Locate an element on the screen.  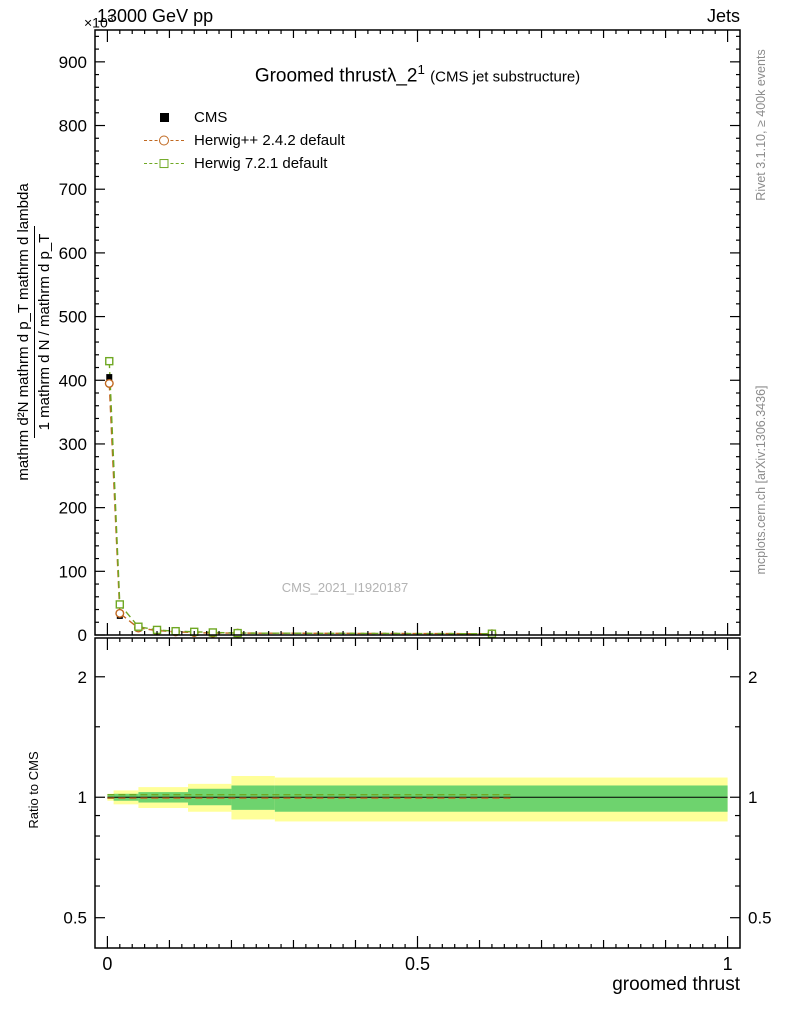
legend-label-cms: CMS is located at coordinates (211, 117).